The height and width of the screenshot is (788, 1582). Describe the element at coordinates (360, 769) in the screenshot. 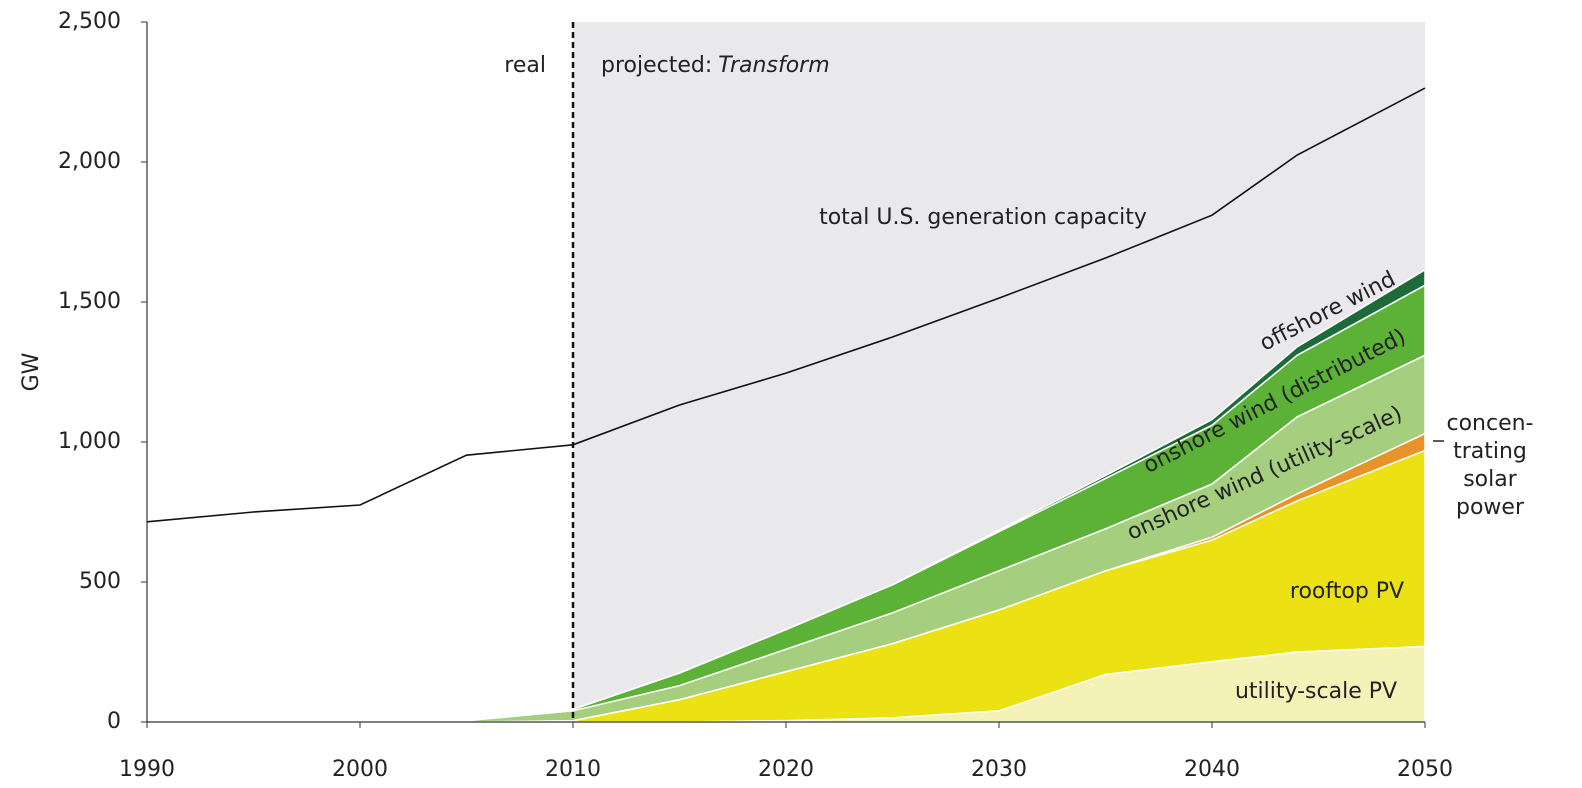

I see `x-tick-label: 2000` at that location.